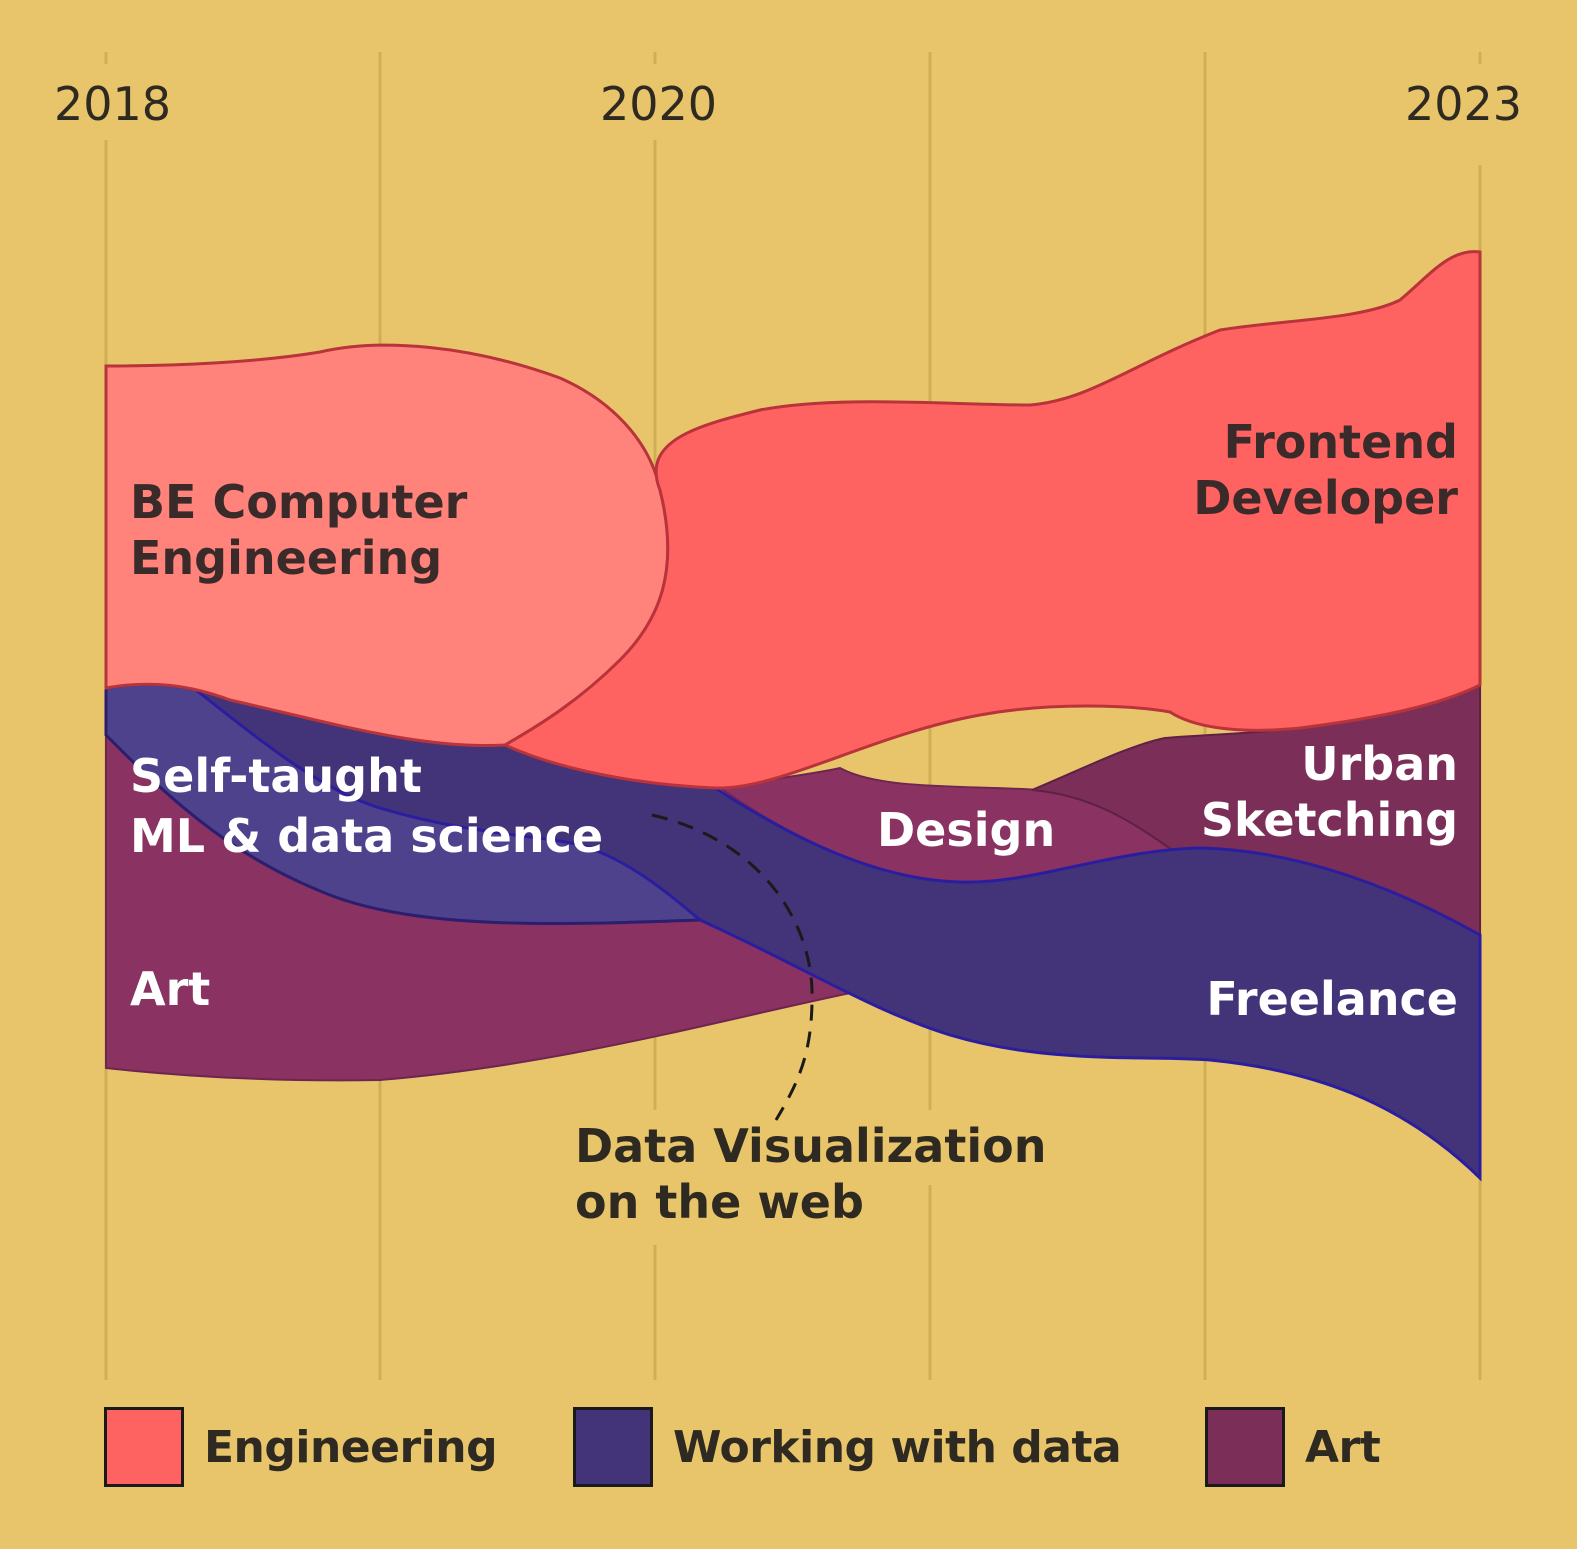 This screenshot has height=1549, width=1577. What do you see at coordinates (1325, 498) in the screenshot?
I see `label-frontend-line2: Developer` at bounding box center [1325, 498].